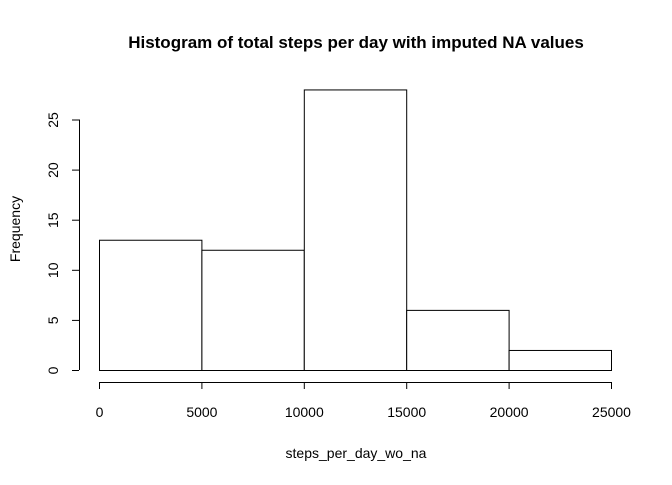 The height and width of the screenshot is (485, 672). Describe the element at coordinates (62, 243) in the screenshot. I see `y-axis: 0 5 10 15 20 25` at that location.